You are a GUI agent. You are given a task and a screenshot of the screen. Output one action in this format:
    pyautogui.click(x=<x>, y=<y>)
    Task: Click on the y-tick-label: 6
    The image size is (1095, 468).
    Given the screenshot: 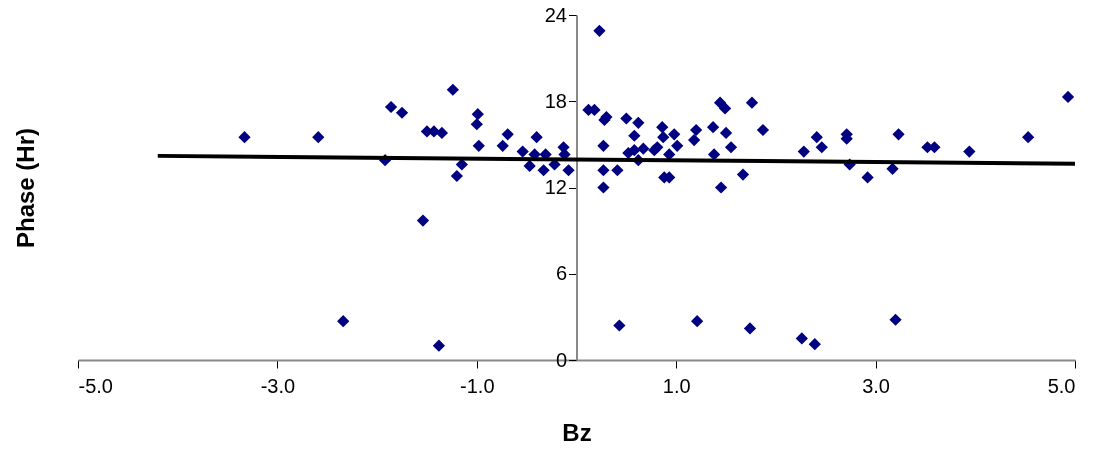 What is the action you would take?
    pyautogui.click(x=561, y=273)
    